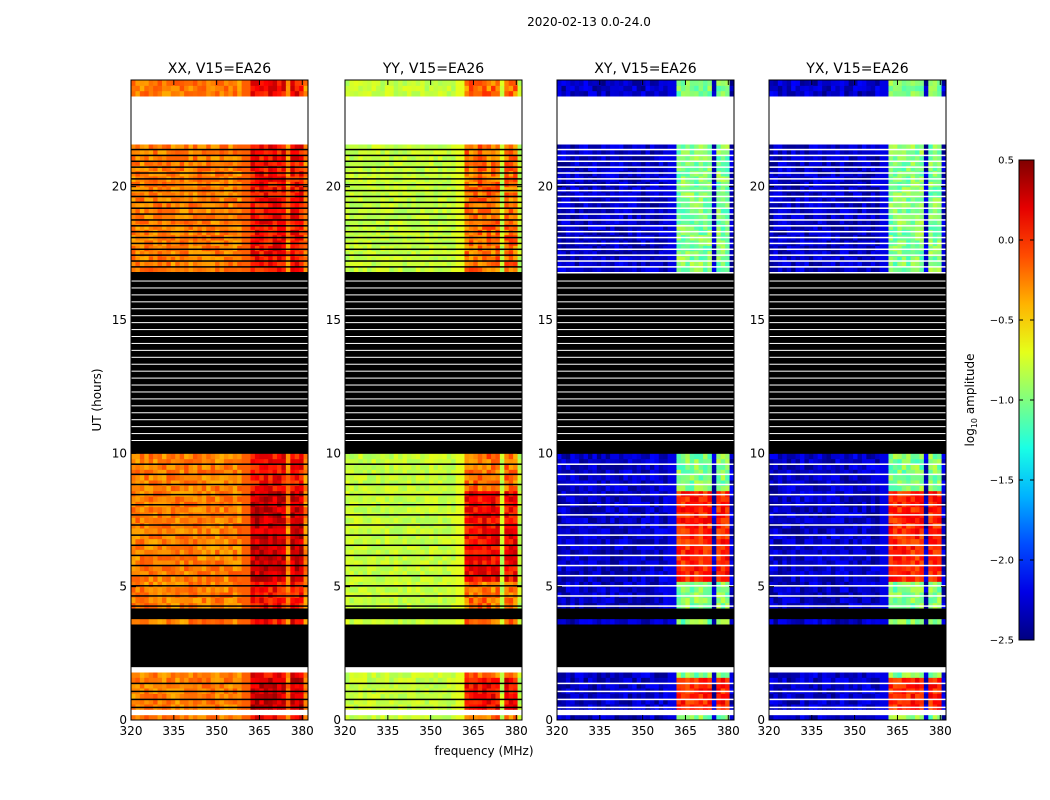 This screenshot has width=1050, height=800. What do you see at coordinates (219, 285) in the screenshot?
I see `heatmap-row` at bounding box center [219, 285].